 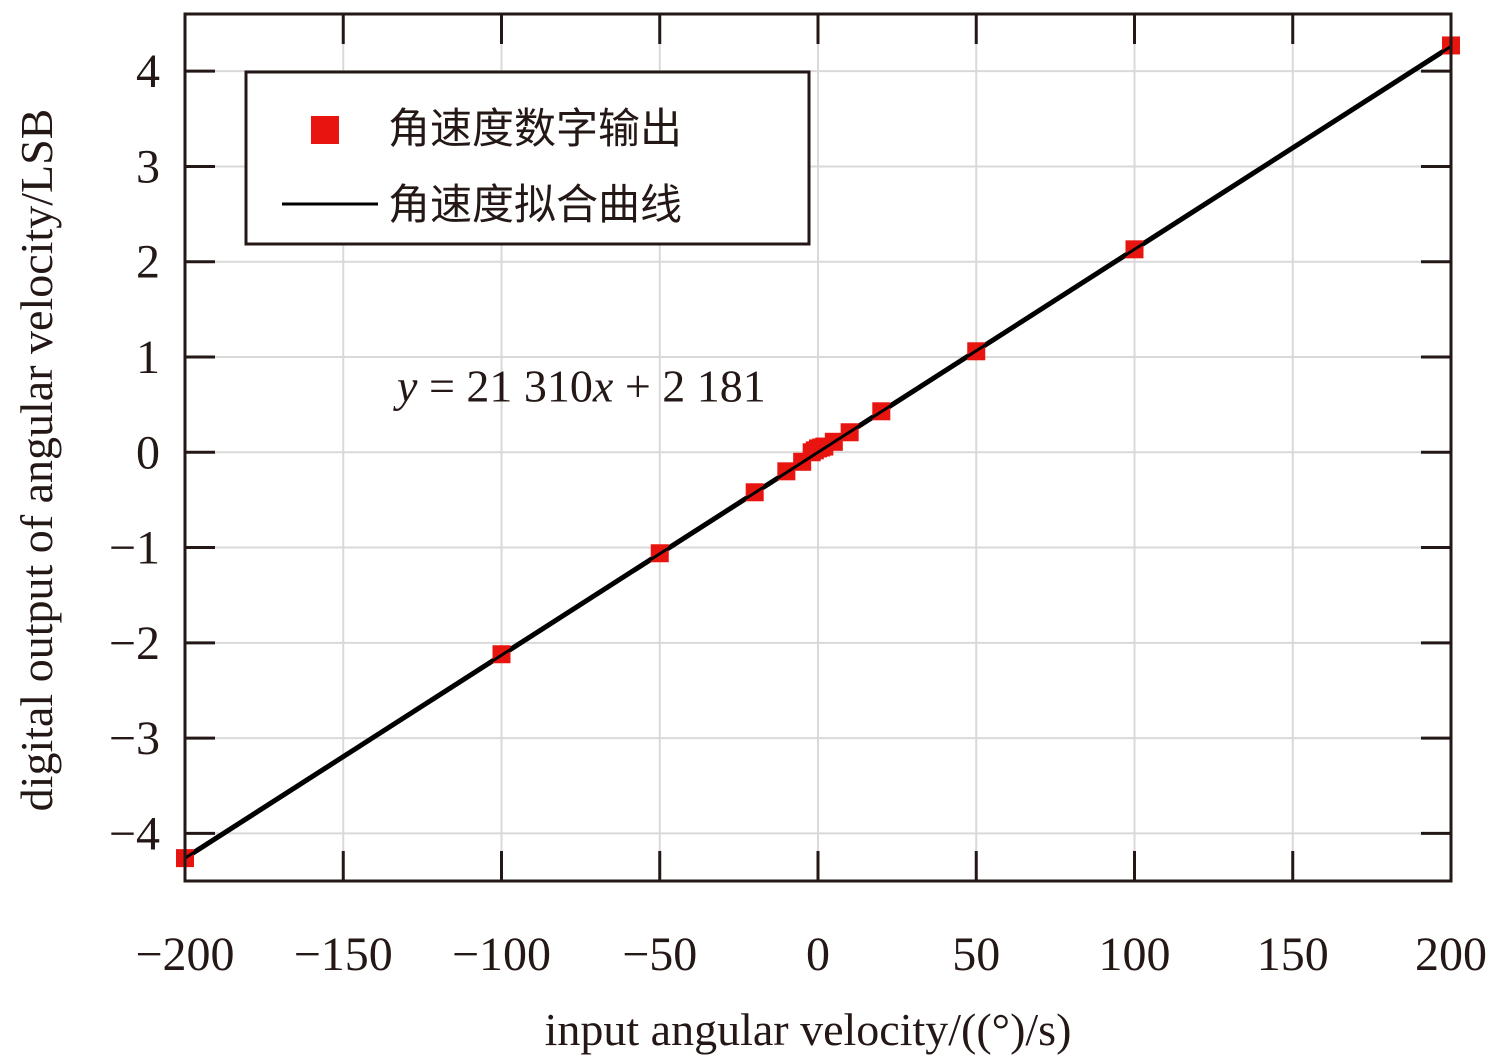 I want to click on equation-coefficient: = 21 310, so click(x=504, y=386).